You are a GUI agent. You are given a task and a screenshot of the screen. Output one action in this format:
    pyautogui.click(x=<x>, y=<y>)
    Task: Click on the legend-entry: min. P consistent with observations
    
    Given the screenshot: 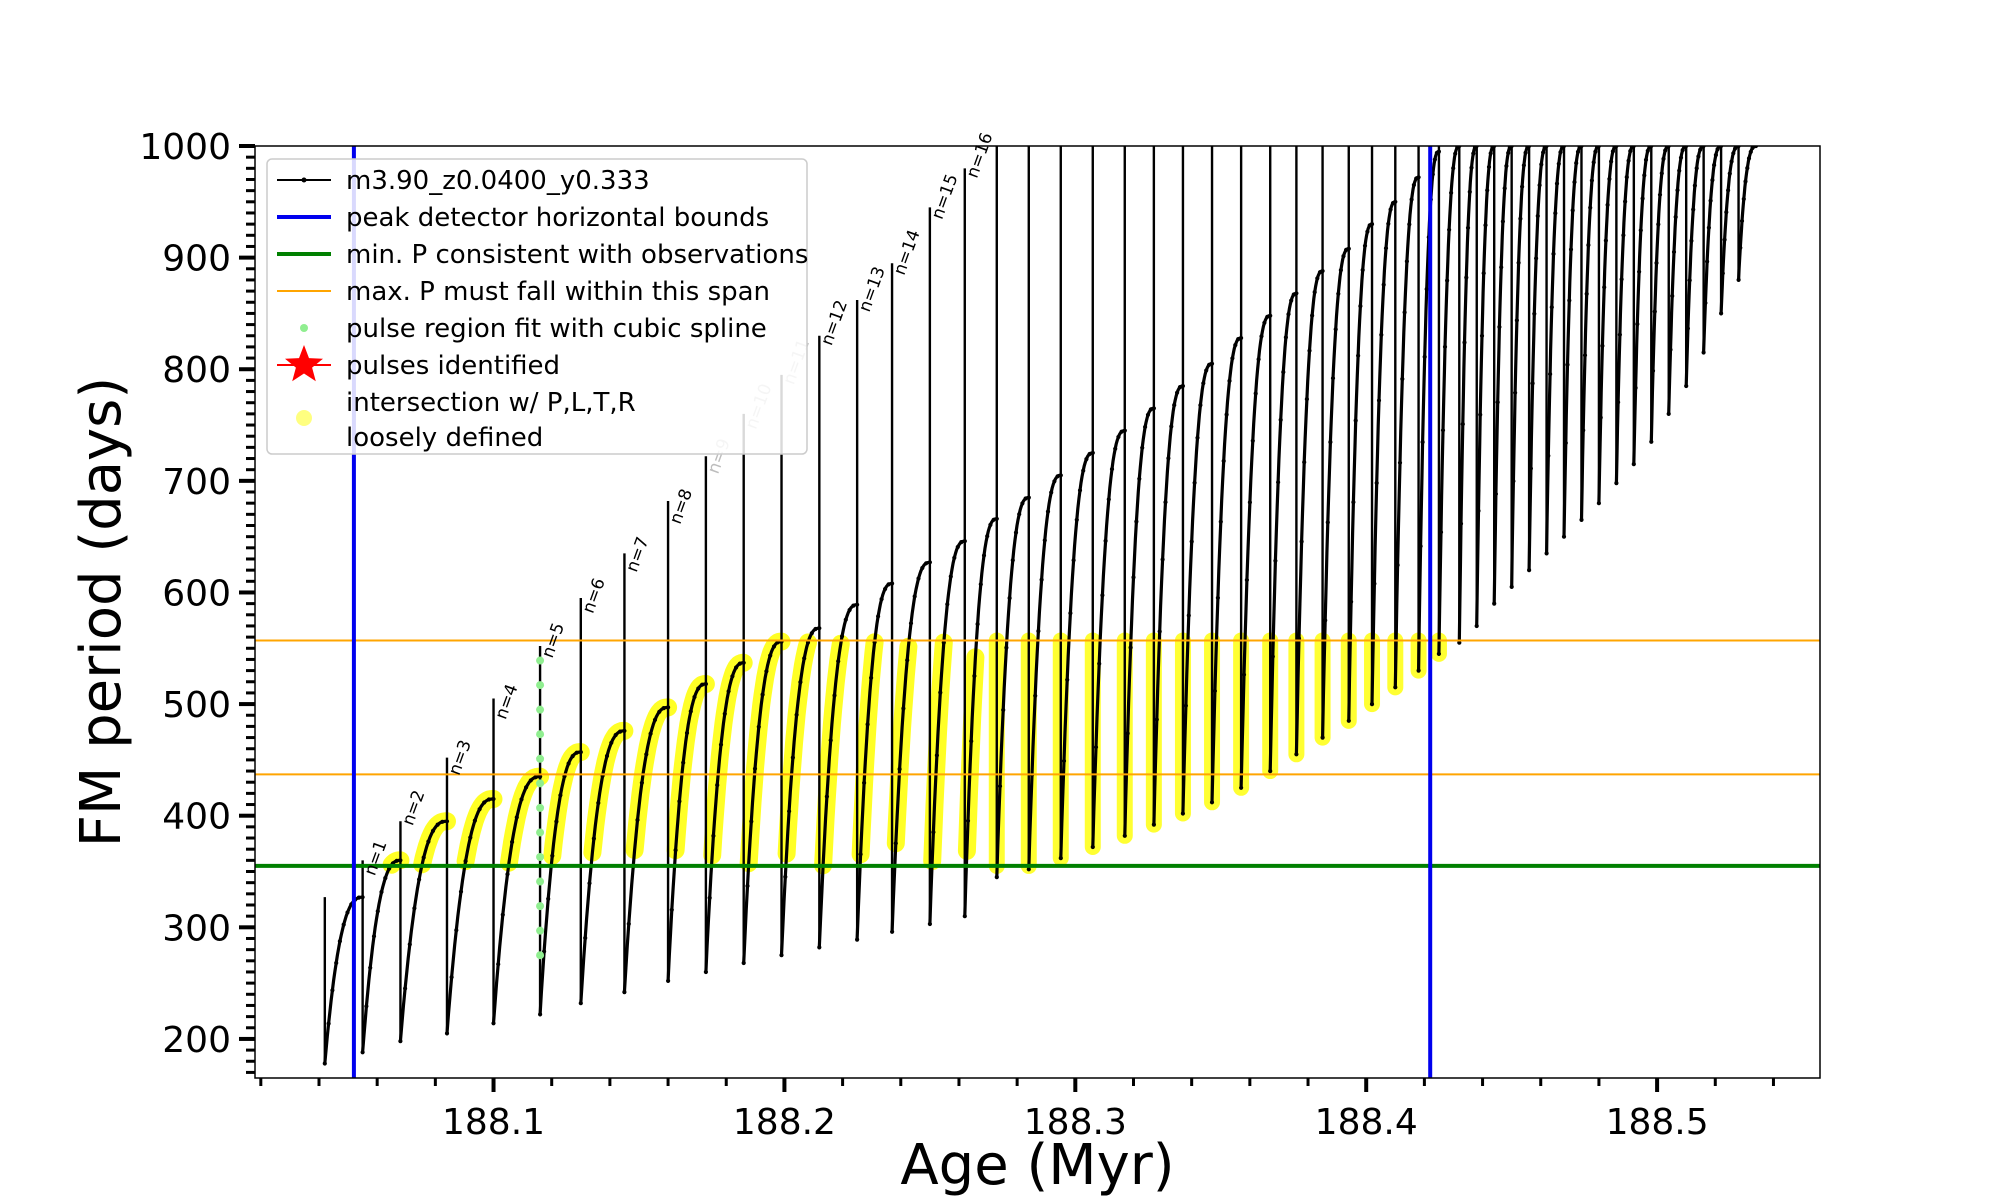 What is the action you would take?
    pyautogui.click(x=542, y=255)
    